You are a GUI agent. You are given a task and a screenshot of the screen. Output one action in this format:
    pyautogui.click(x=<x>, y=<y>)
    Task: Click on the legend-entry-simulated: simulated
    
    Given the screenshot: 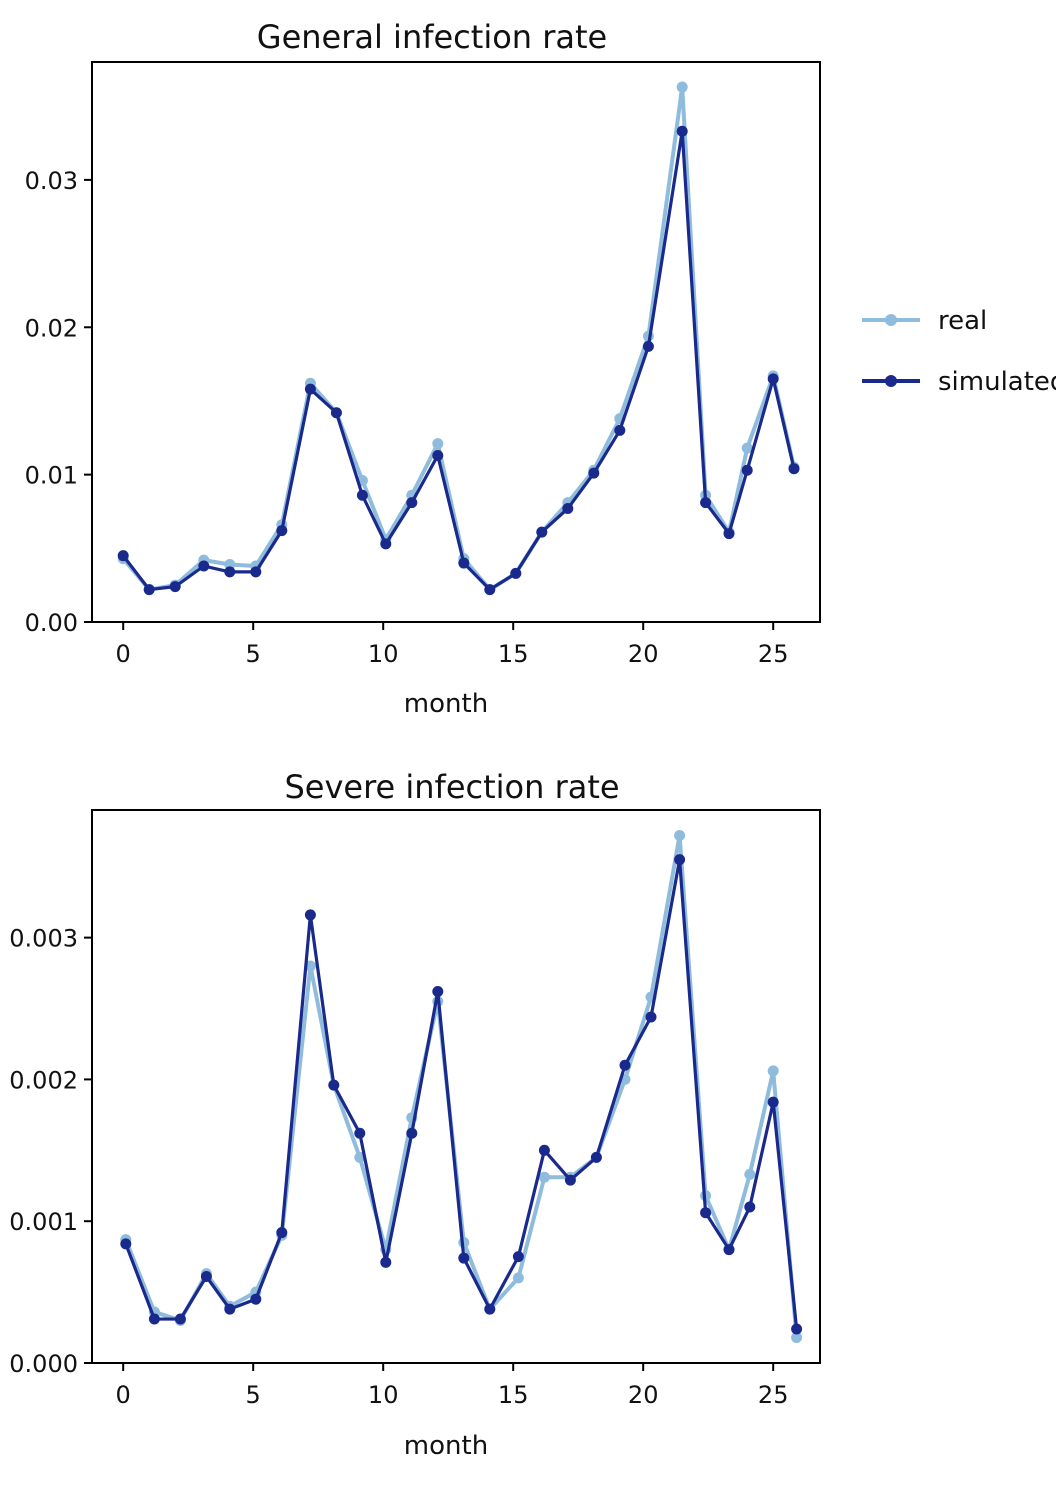 What is the action you would take?
    pyautogui.click(x=959, y=382)
    